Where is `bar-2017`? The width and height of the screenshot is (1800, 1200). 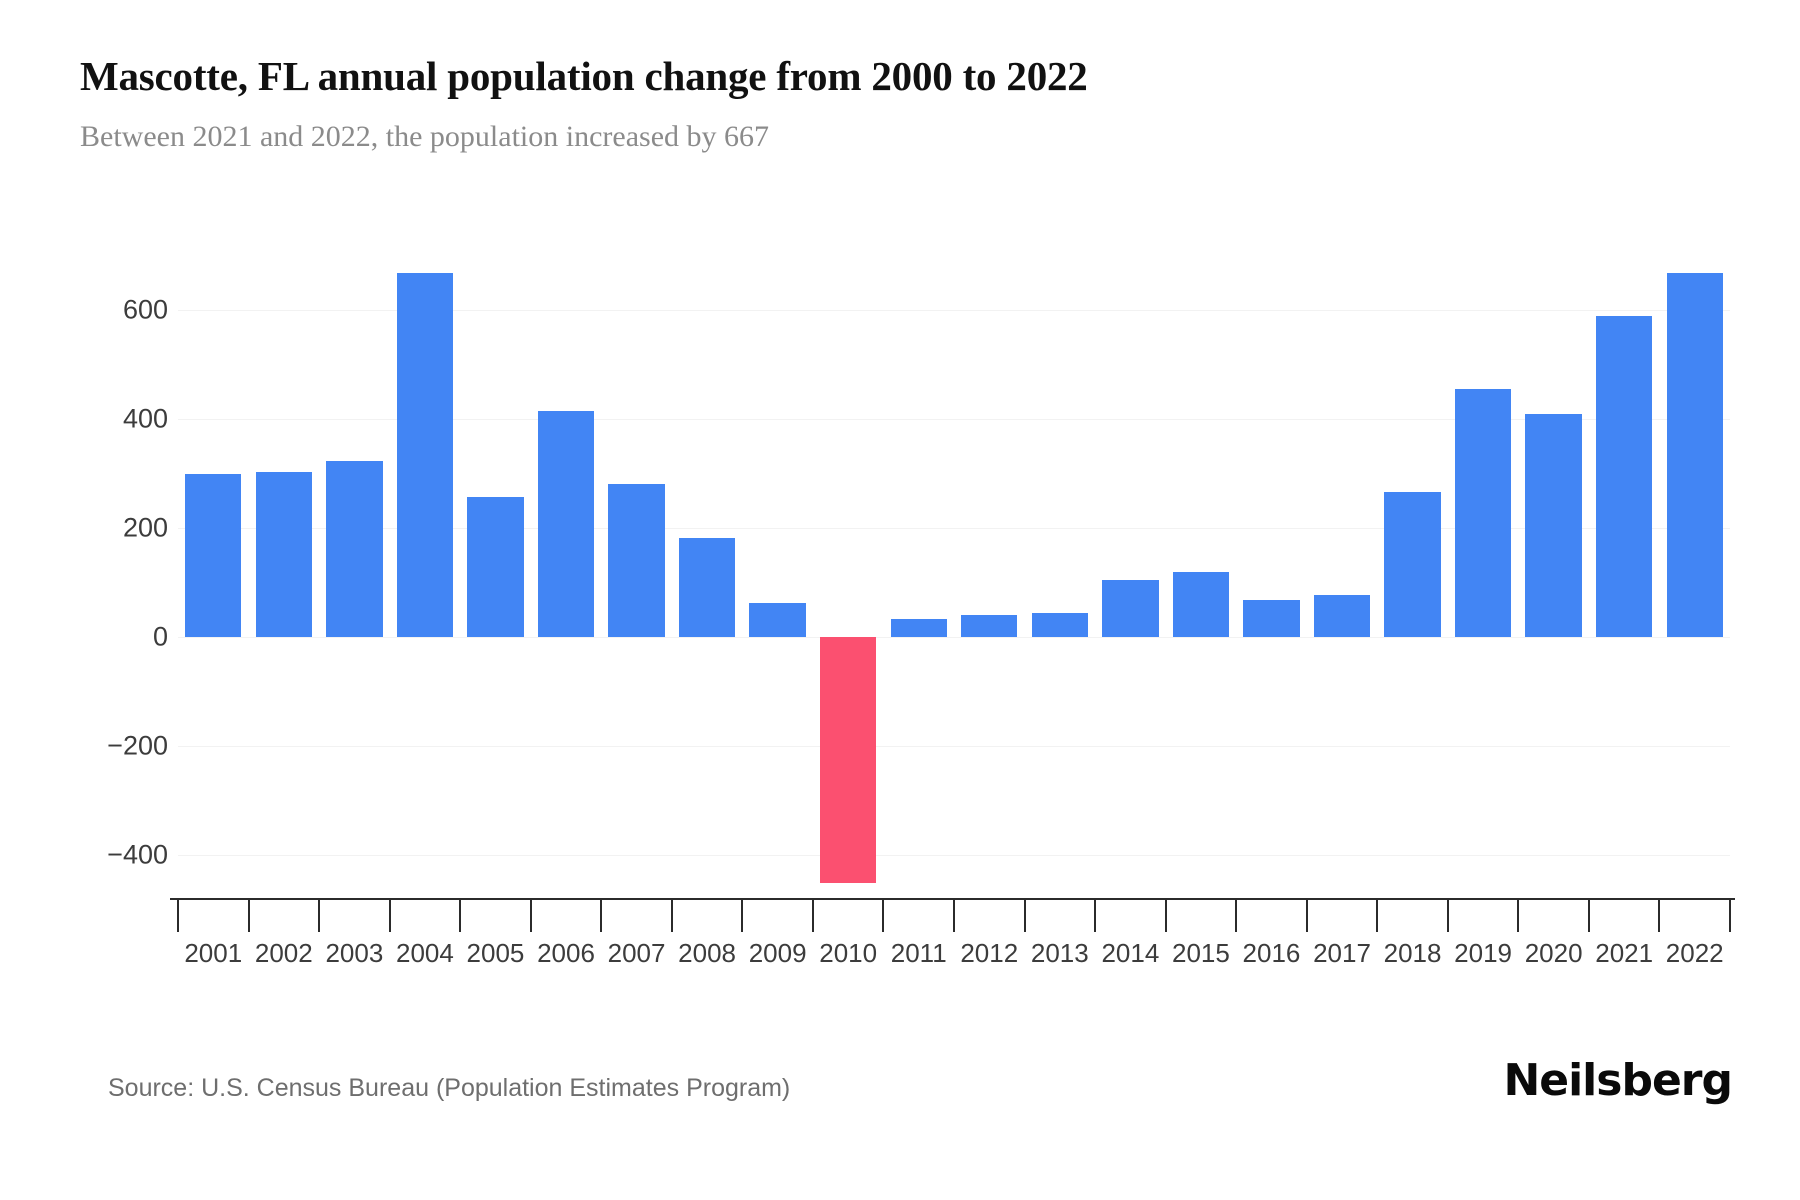
bar-2017 is located at coordinates (1342, 616).